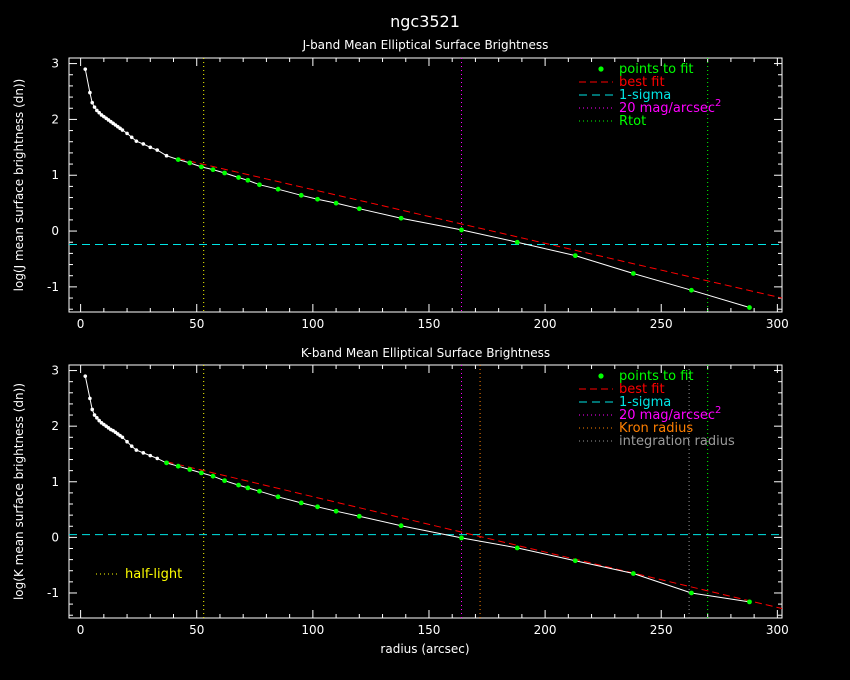  Describe the element at coordinates (19, 185) in the screenshot. I see `y-axis-label: log(J mean surface brightness (dn))` at that location.